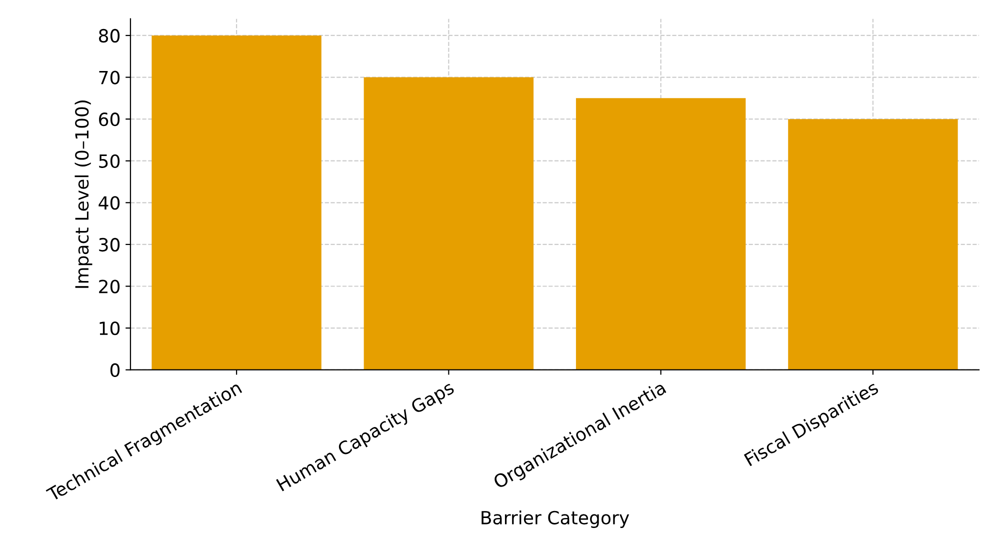  What do you see at coordinates (556, 519) in the screenshot?
I see `x-axis-title: Barrier Category` at bounding box center [556, 519].